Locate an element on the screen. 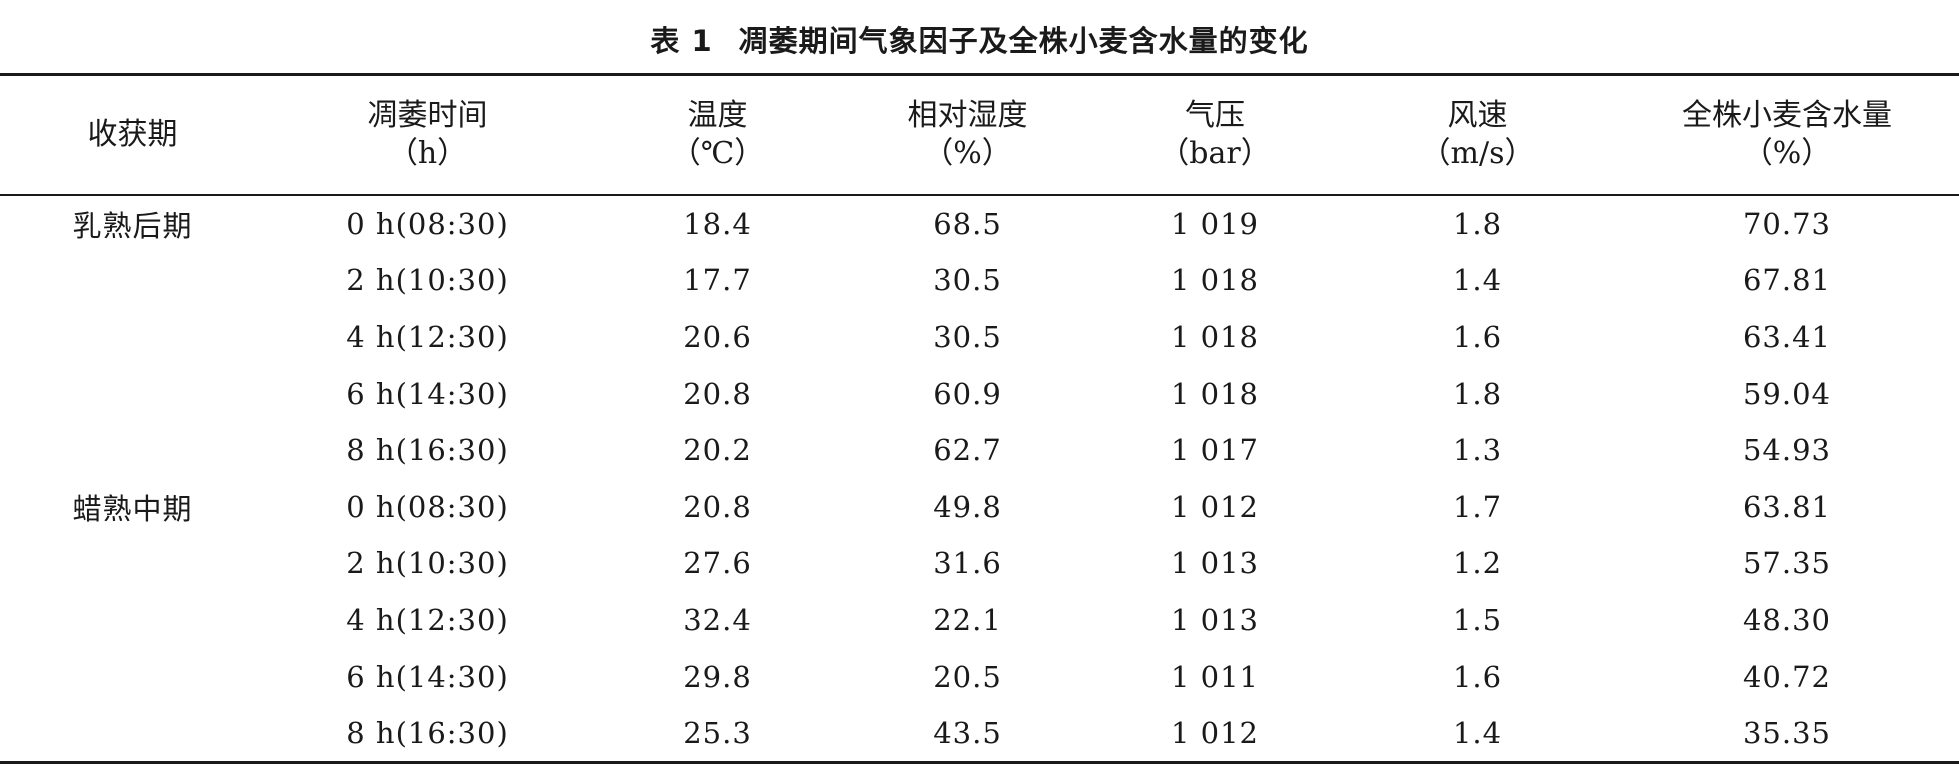  table-title: 凋萎期间气象因子及全株小麦含水量的变化 is located at coordinates (1023, 41).